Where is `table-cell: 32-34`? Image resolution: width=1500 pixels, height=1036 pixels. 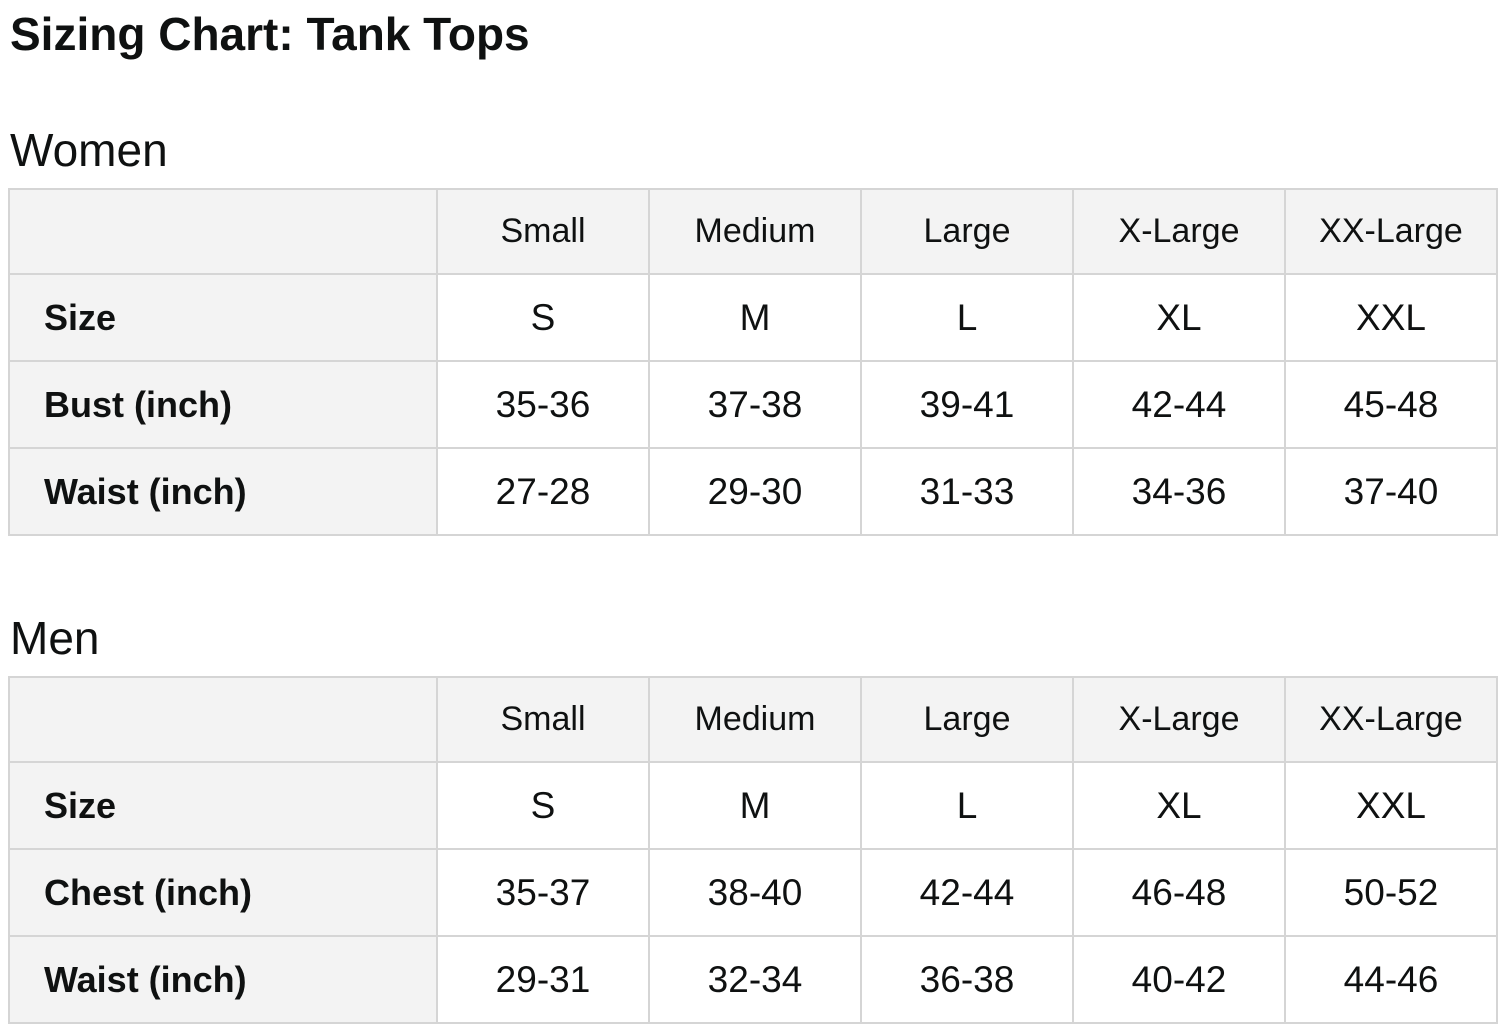
table-cell: 32-34 is located at coordinates (755, 979).